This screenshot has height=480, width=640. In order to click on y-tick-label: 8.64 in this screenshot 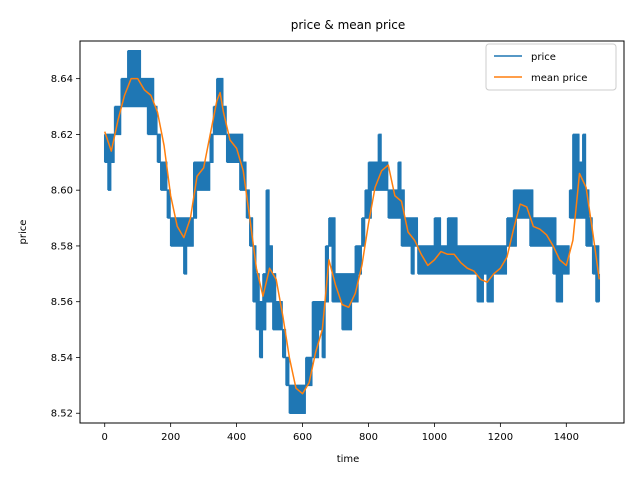, I will do `click(62, 79)`.